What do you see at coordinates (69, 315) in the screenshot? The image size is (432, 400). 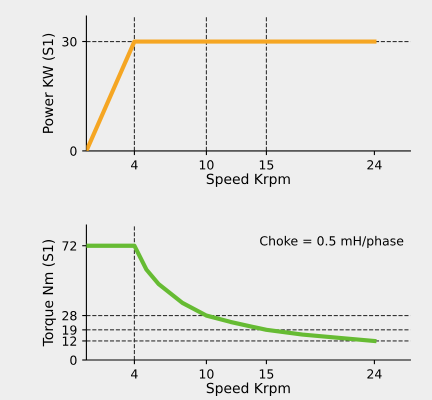 I see `y-tick-label: 28` at bounding box center [69, 315].